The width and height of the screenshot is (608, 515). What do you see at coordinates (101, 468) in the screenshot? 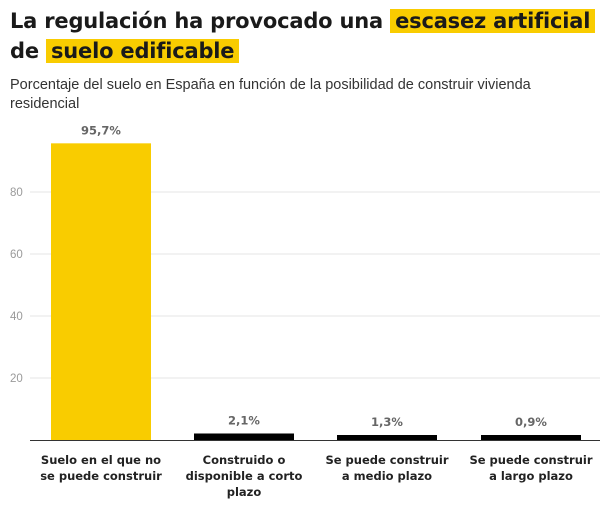
I see `x-tick-label-1: Suelo en el que no se puede construir` at bounding box center [101, 468].